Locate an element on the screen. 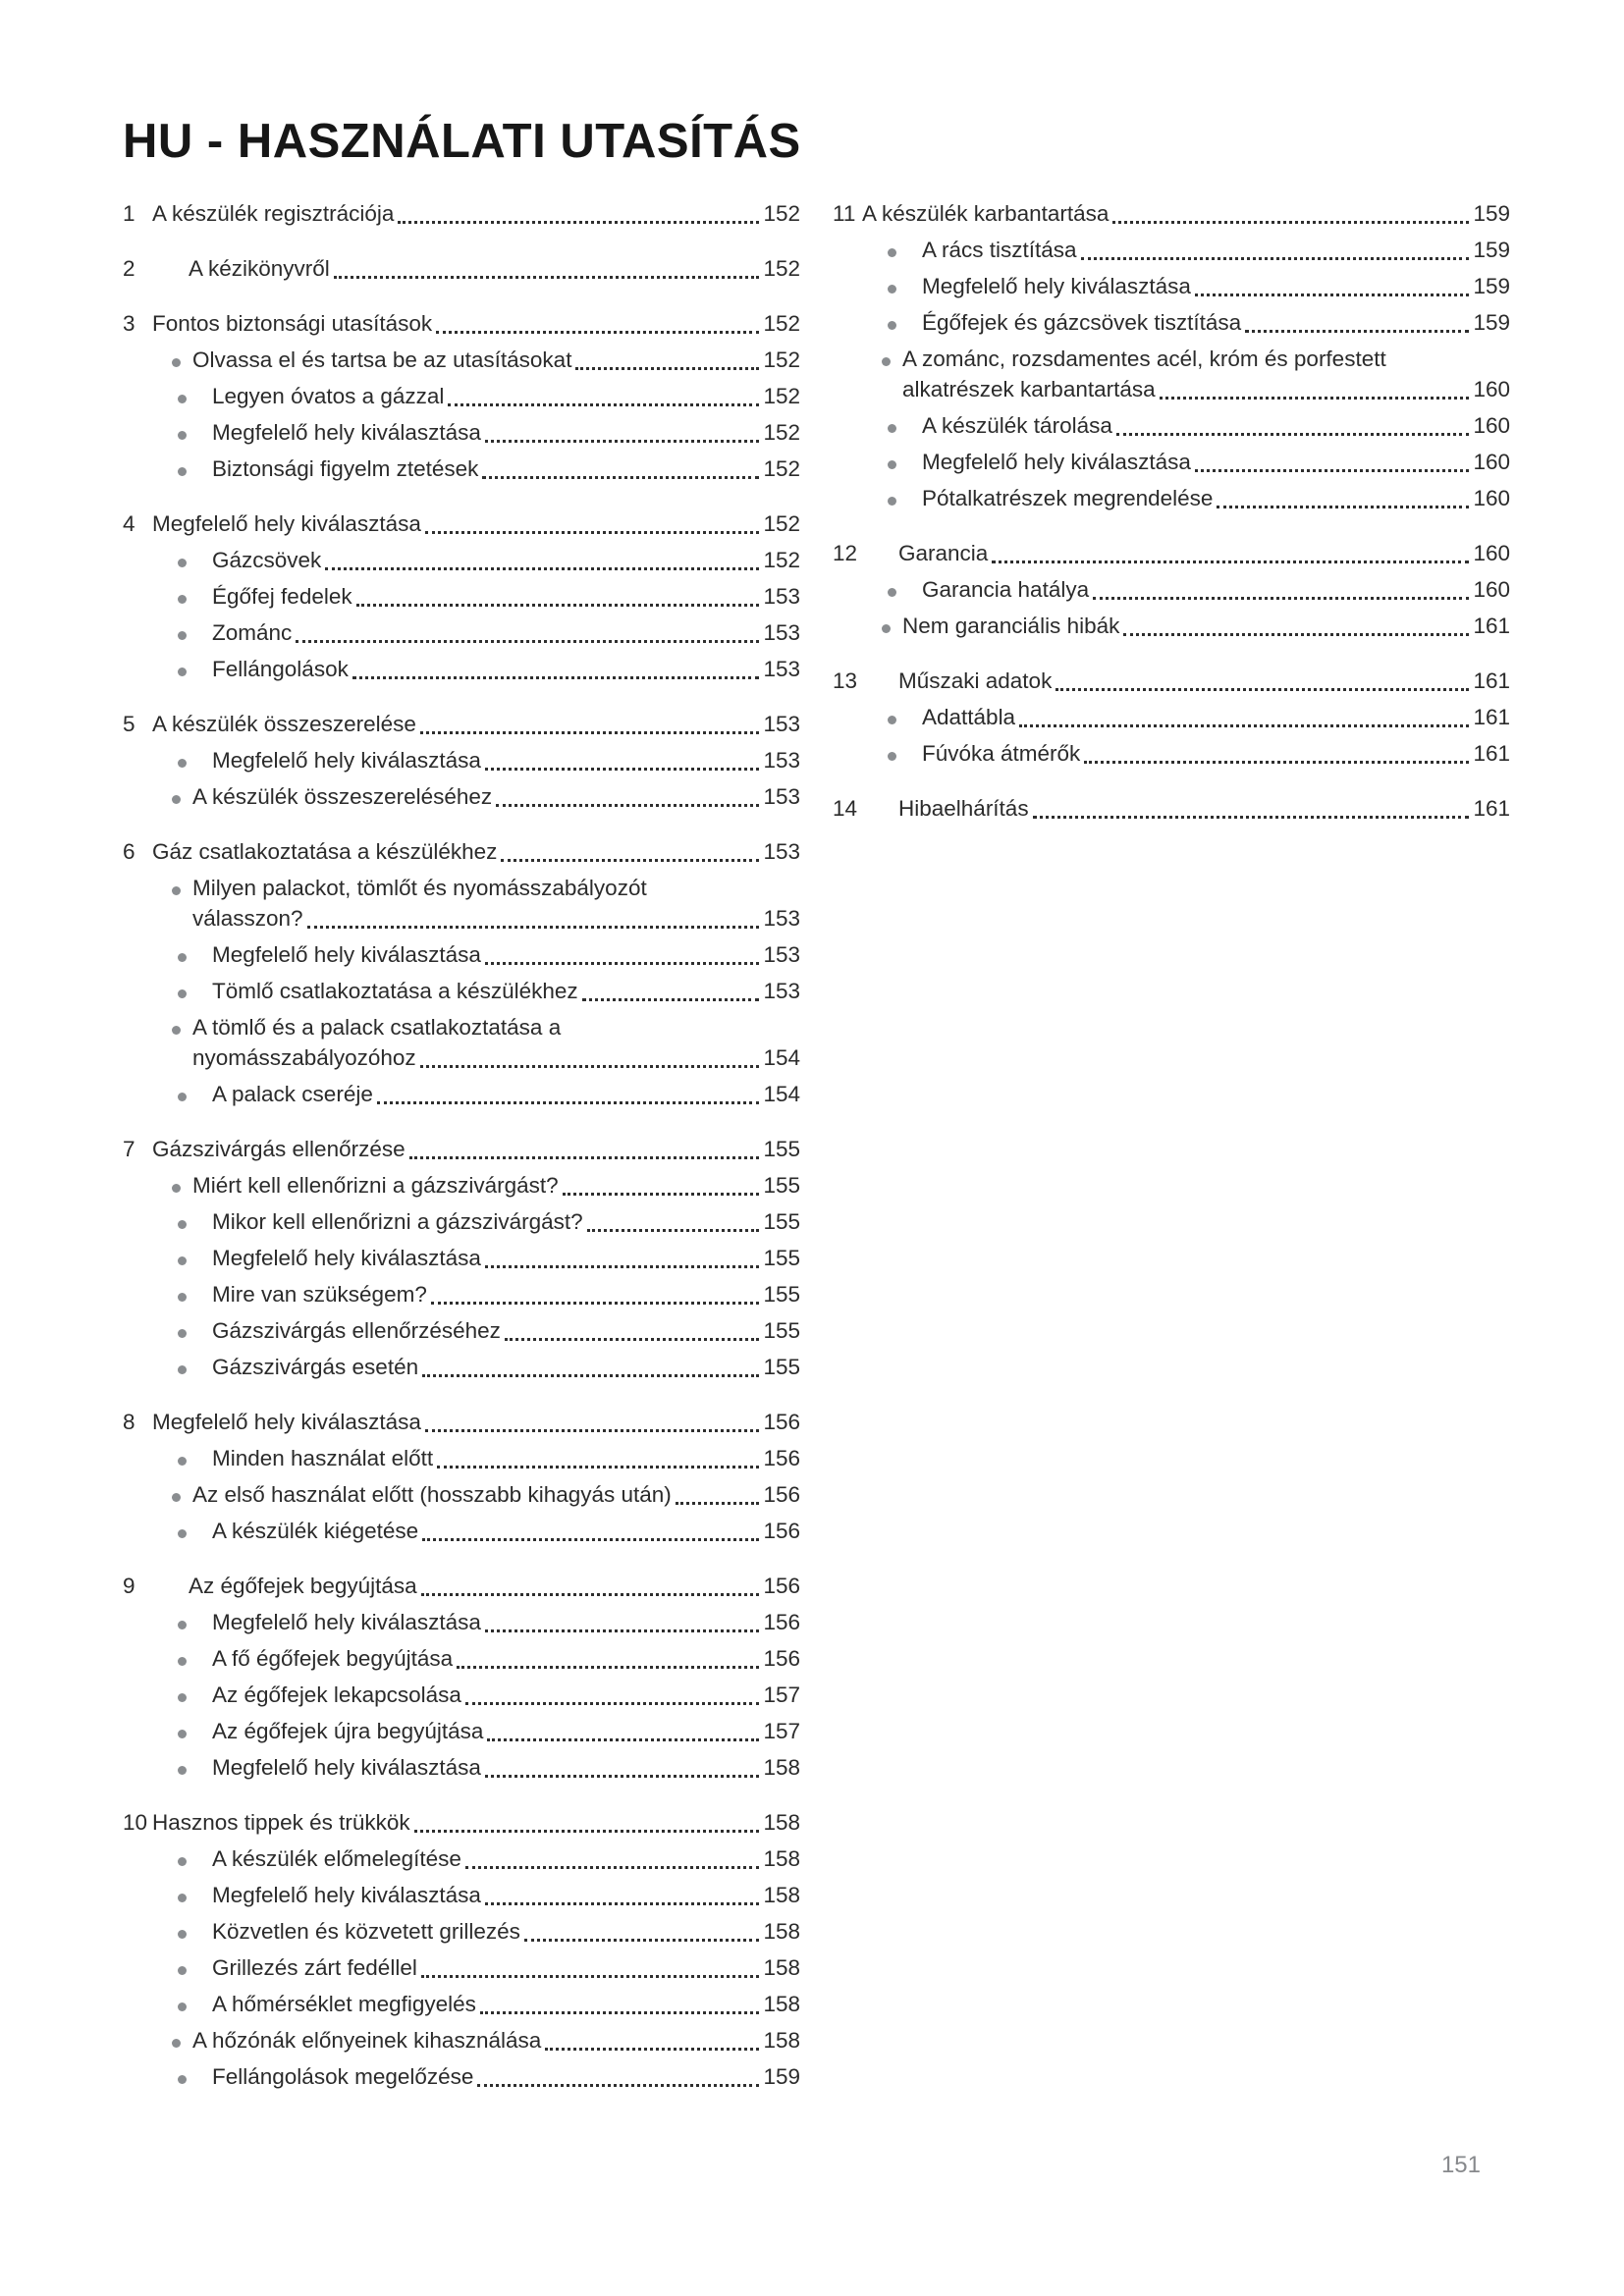  toc-item: Fellángolások megelőzése 159 is located at coordinates (461, 2076).